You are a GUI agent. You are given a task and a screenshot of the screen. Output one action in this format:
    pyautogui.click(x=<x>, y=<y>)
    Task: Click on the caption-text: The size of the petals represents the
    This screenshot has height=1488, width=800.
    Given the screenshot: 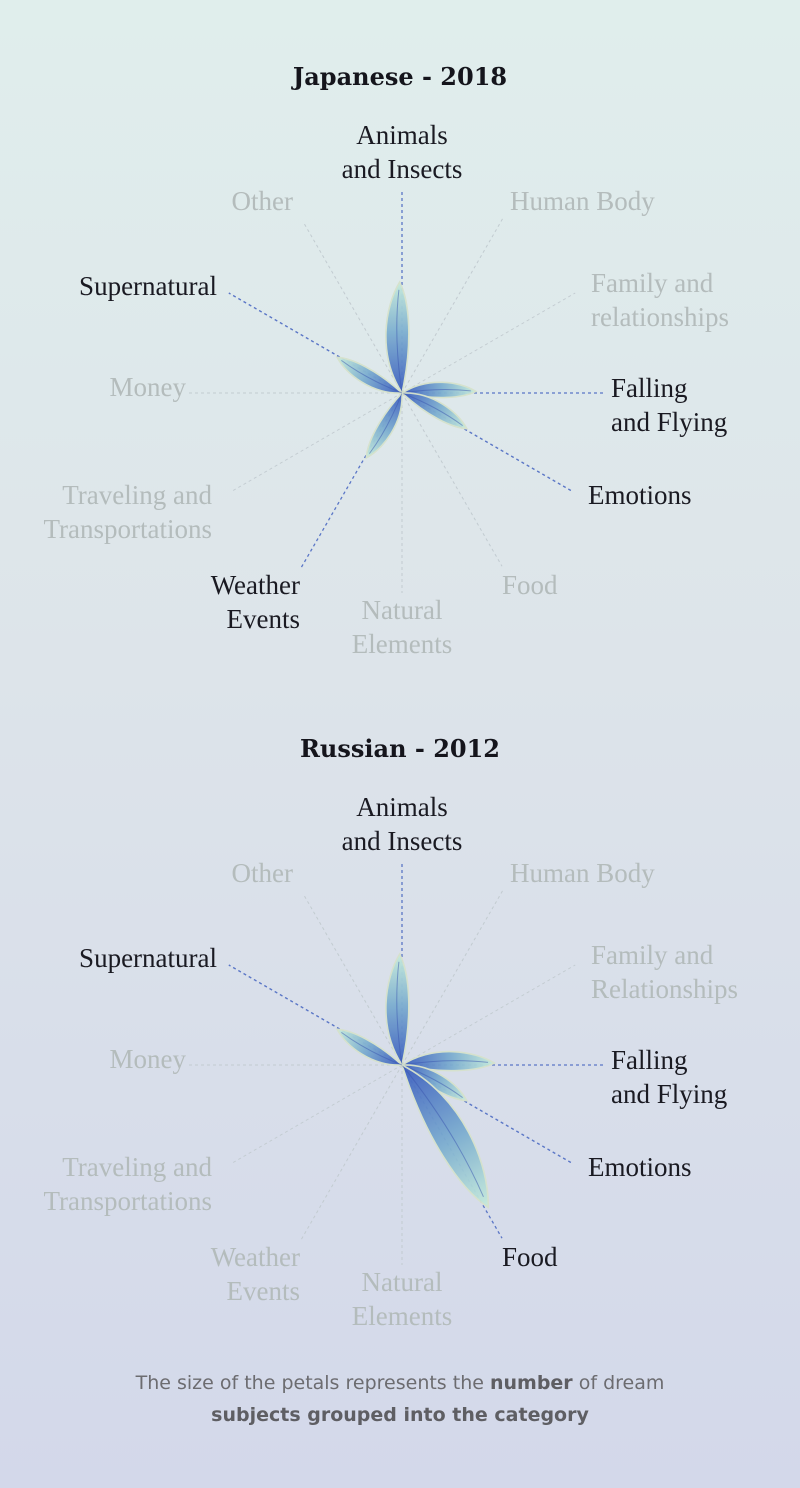 What is the action you would take?
    pyautogui.click(x=312, y=1383)
    